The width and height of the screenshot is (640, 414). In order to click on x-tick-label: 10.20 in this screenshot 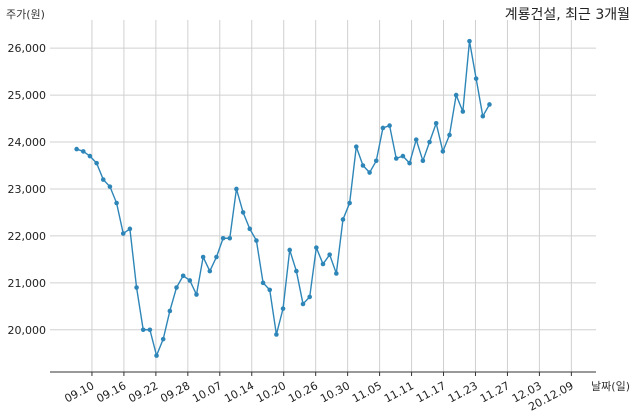, I will do `click(271, 392)`.